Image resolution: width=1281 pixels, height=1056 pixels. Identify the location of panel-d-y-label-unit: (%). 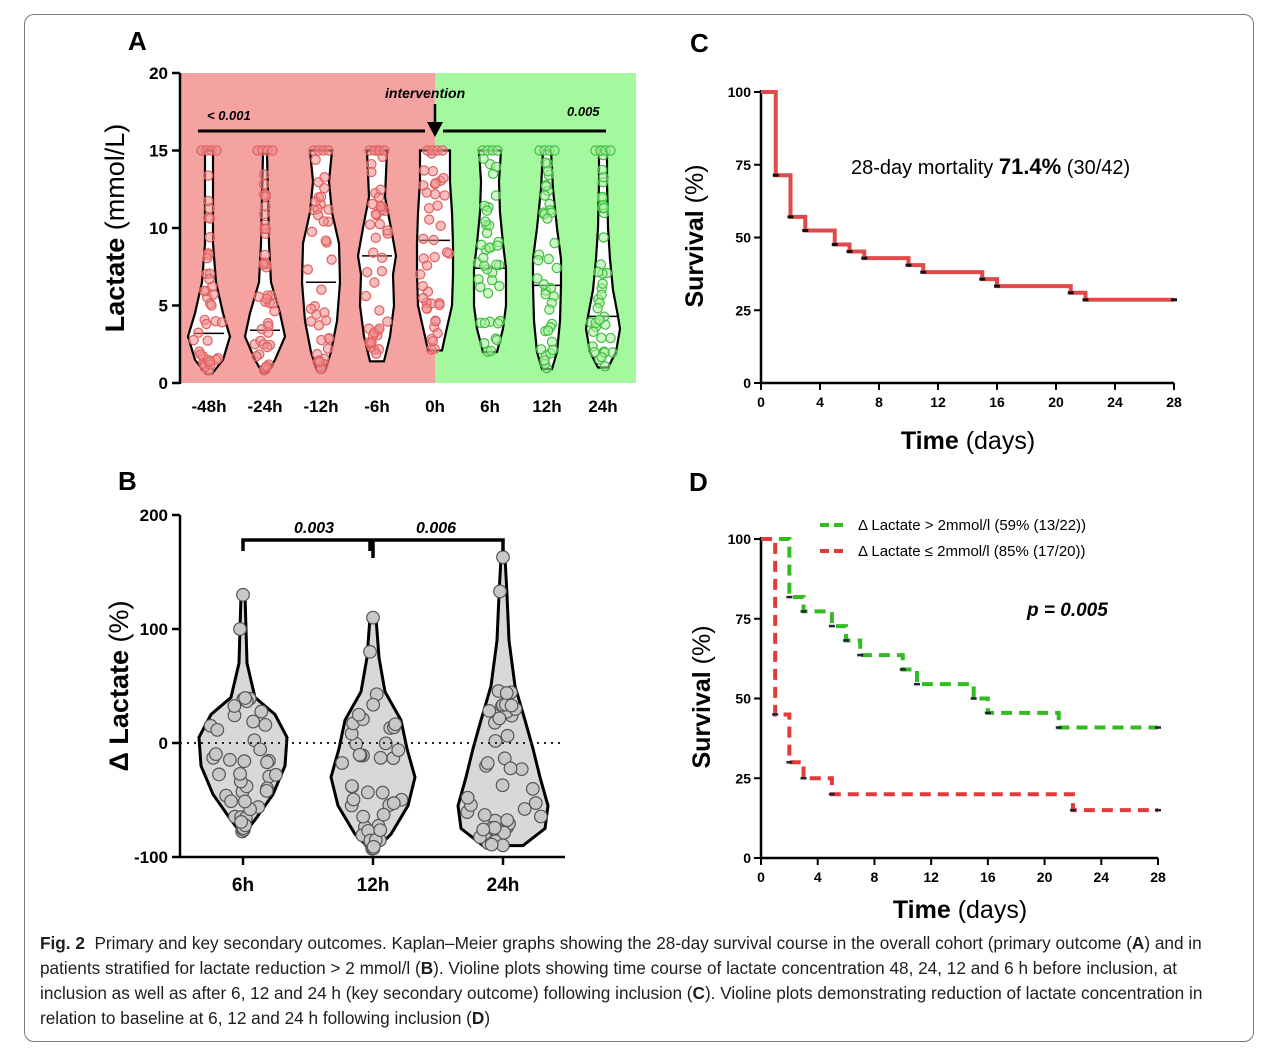
(702, 648).